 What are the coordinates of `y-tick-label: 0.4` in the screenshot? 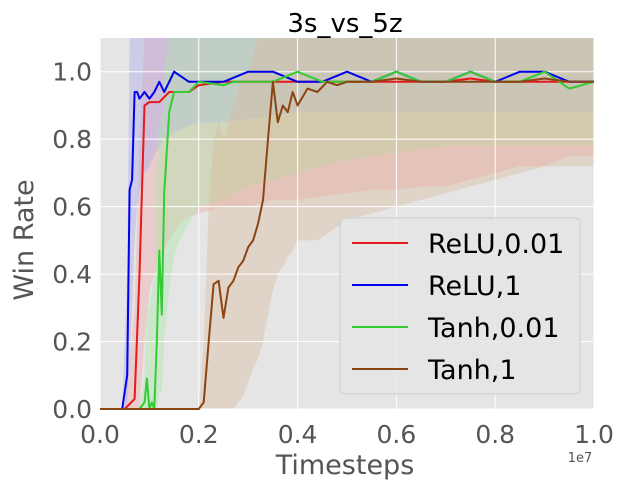 It's located at (72, 274).